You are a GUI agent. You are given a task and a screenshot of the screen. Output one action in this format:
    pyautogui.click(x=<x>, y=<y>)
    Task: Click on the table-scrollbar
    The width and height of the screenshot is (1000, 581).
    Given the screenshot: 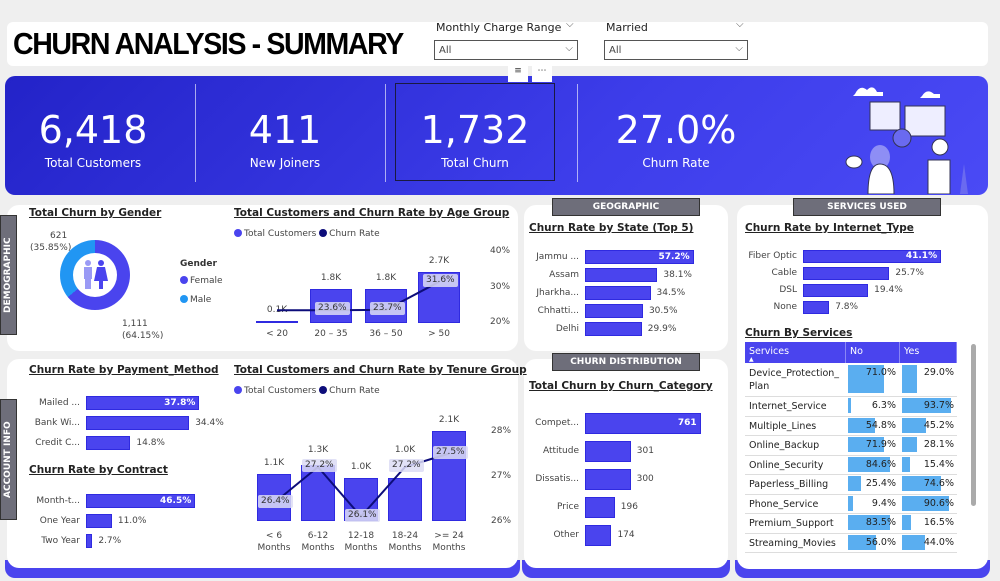 What is the action you would take?
    pyautogui.click(x=973, y=425)
    